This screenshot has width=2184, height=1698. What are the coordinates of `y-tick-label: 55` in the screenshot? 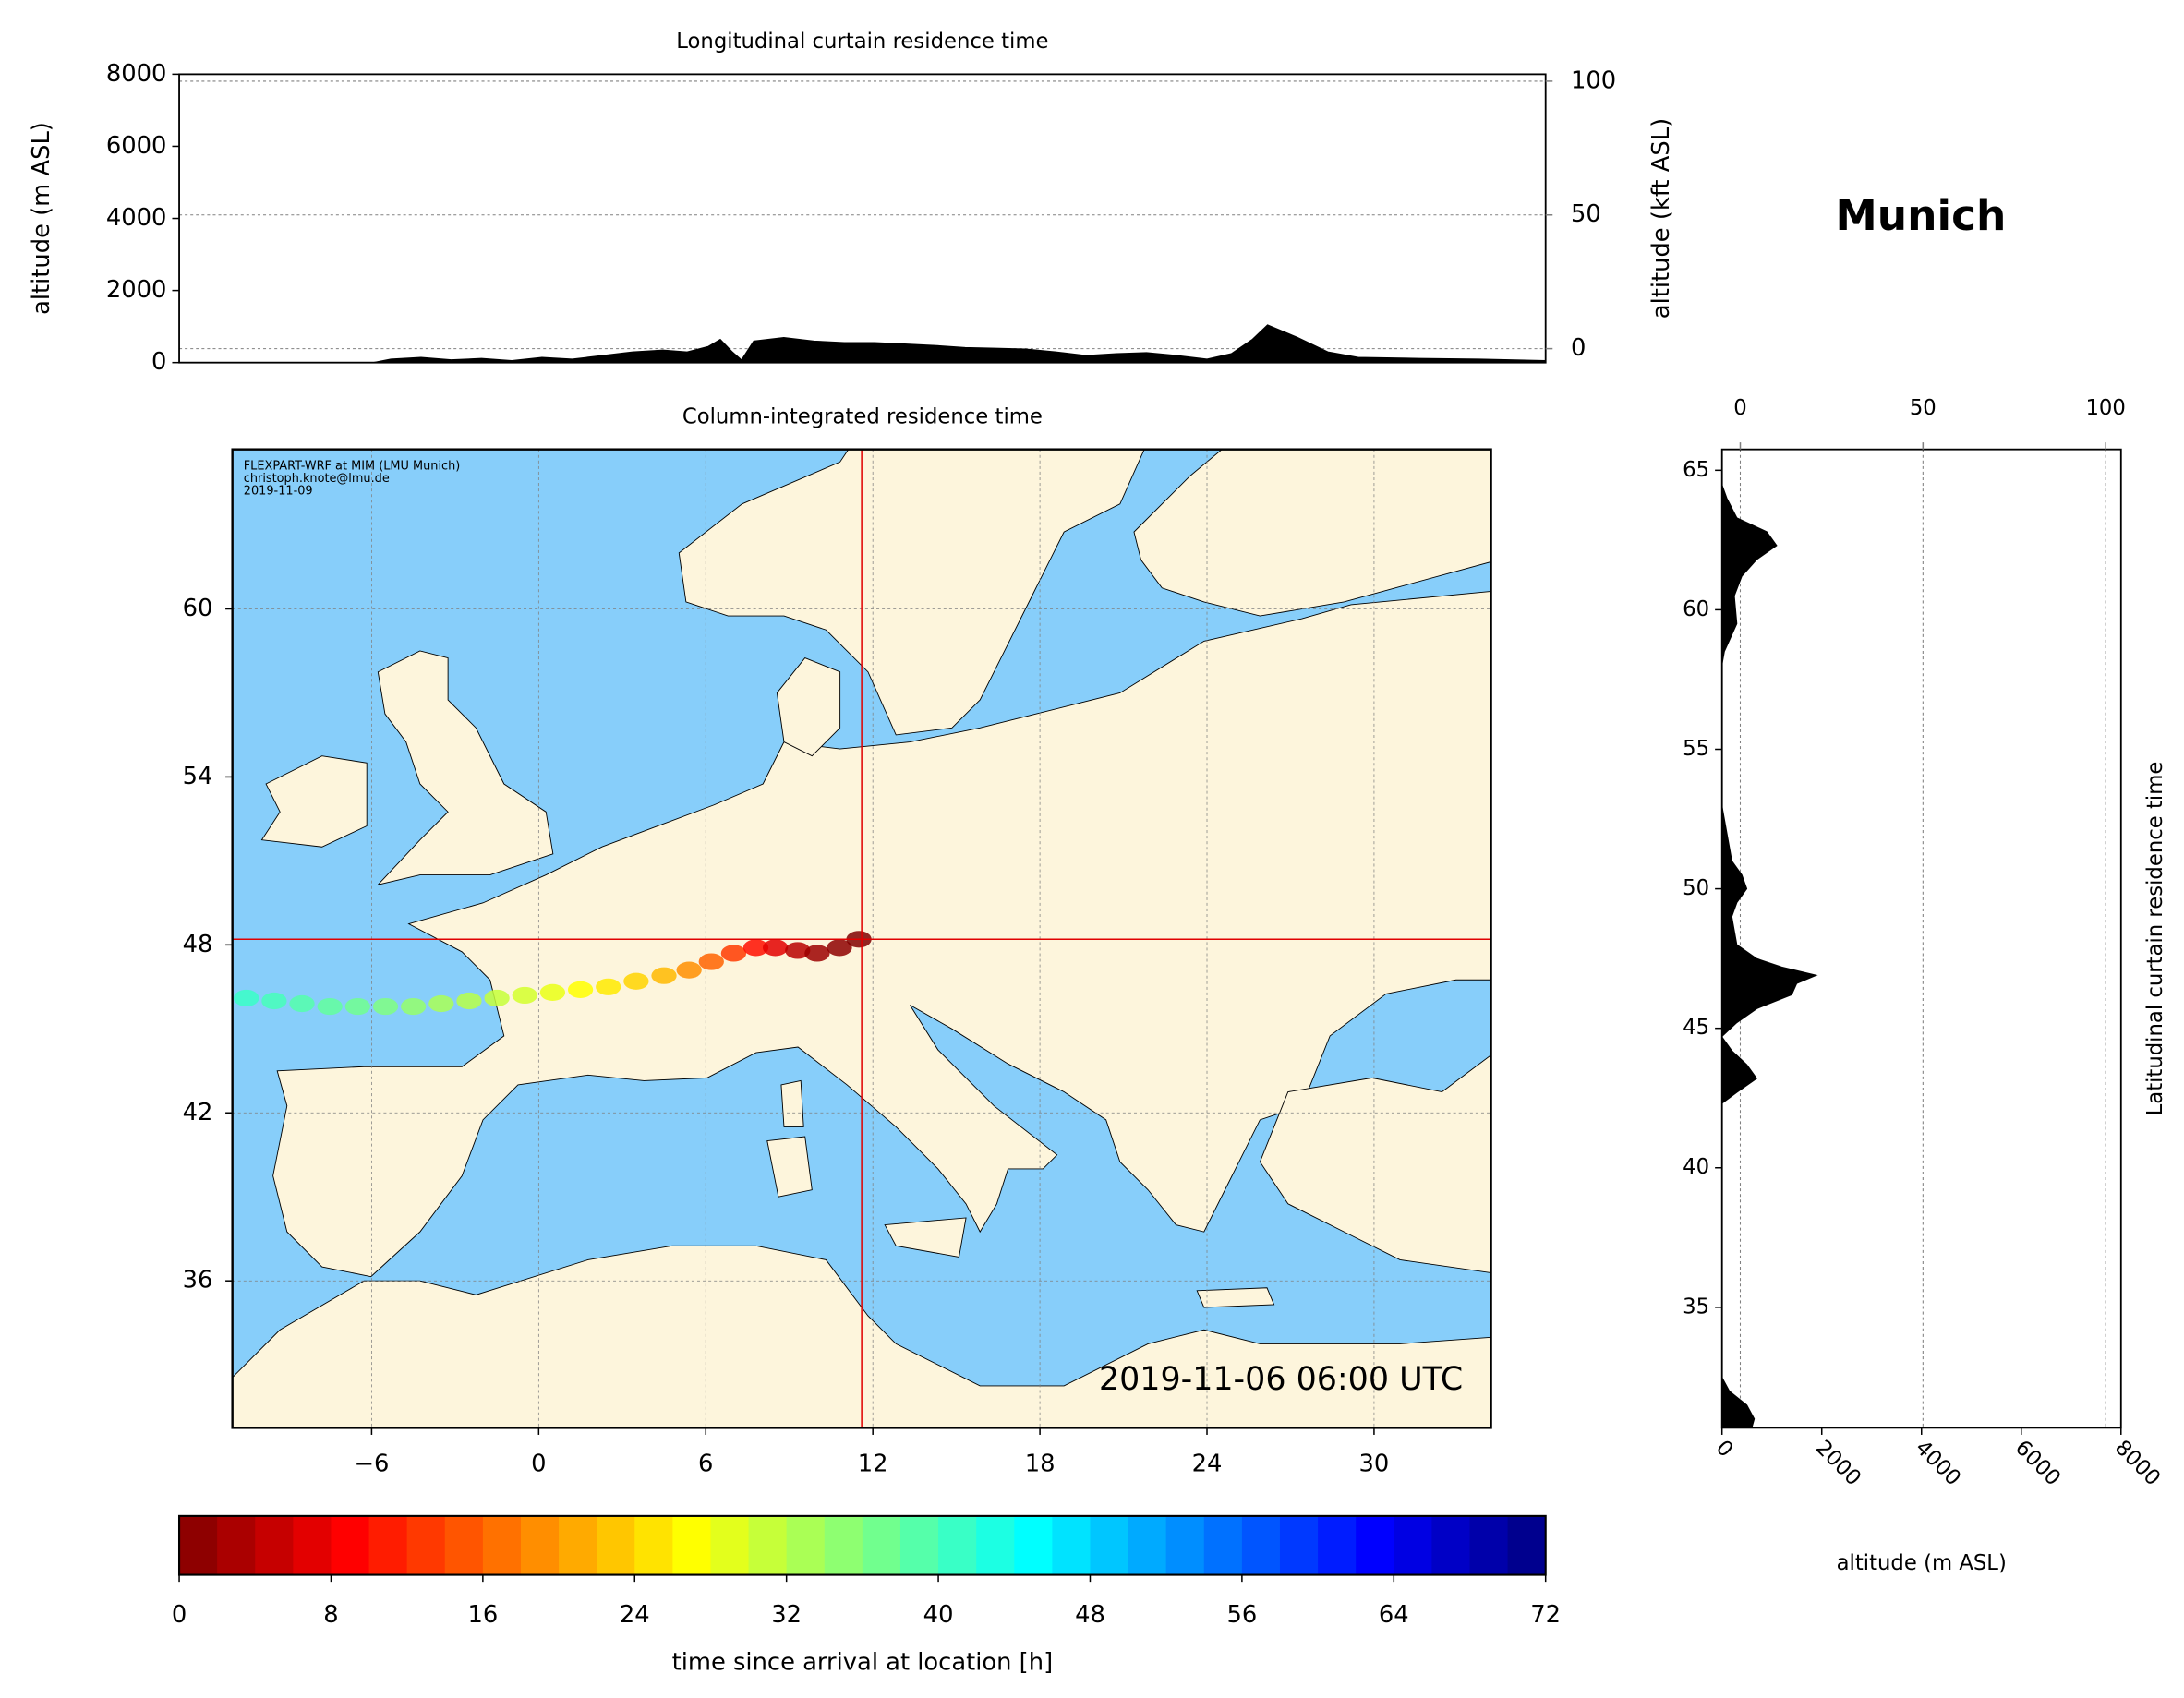 It's located at (1696, 749).